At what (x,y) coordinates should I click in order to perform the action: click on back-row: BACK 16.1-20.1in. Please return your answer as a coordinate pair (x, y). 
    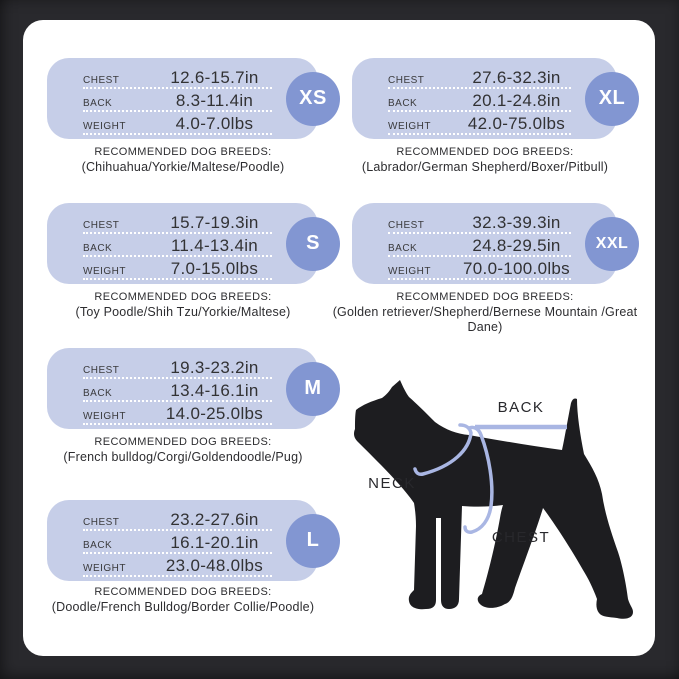
    Looking at the image, I should click on (177, 543).